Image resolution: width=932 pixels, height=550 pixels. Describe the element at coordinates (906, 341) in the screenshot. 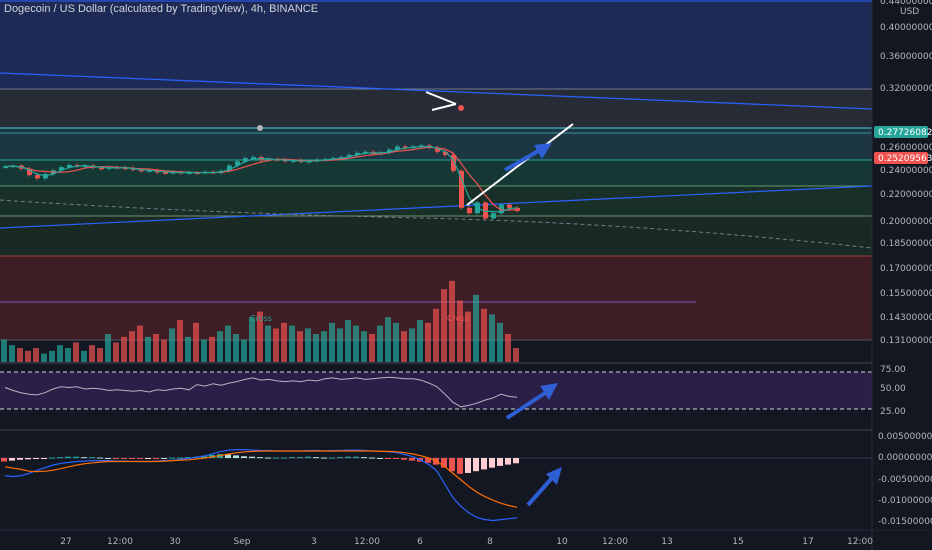

I see `price-axis-label: 0.13100000` at that location.